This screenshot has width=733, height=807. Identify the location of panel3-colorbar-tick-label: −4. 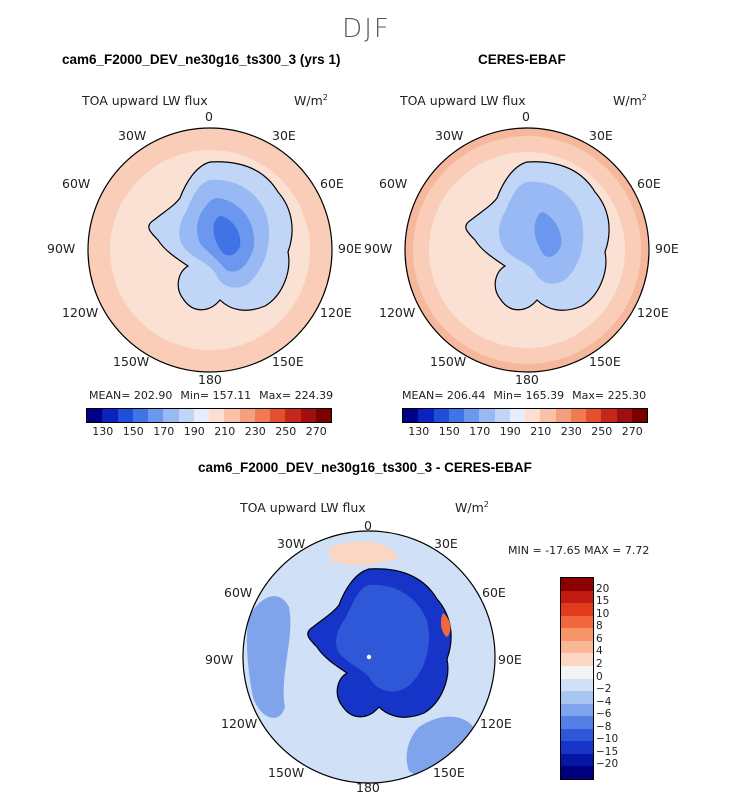
(604, 701).